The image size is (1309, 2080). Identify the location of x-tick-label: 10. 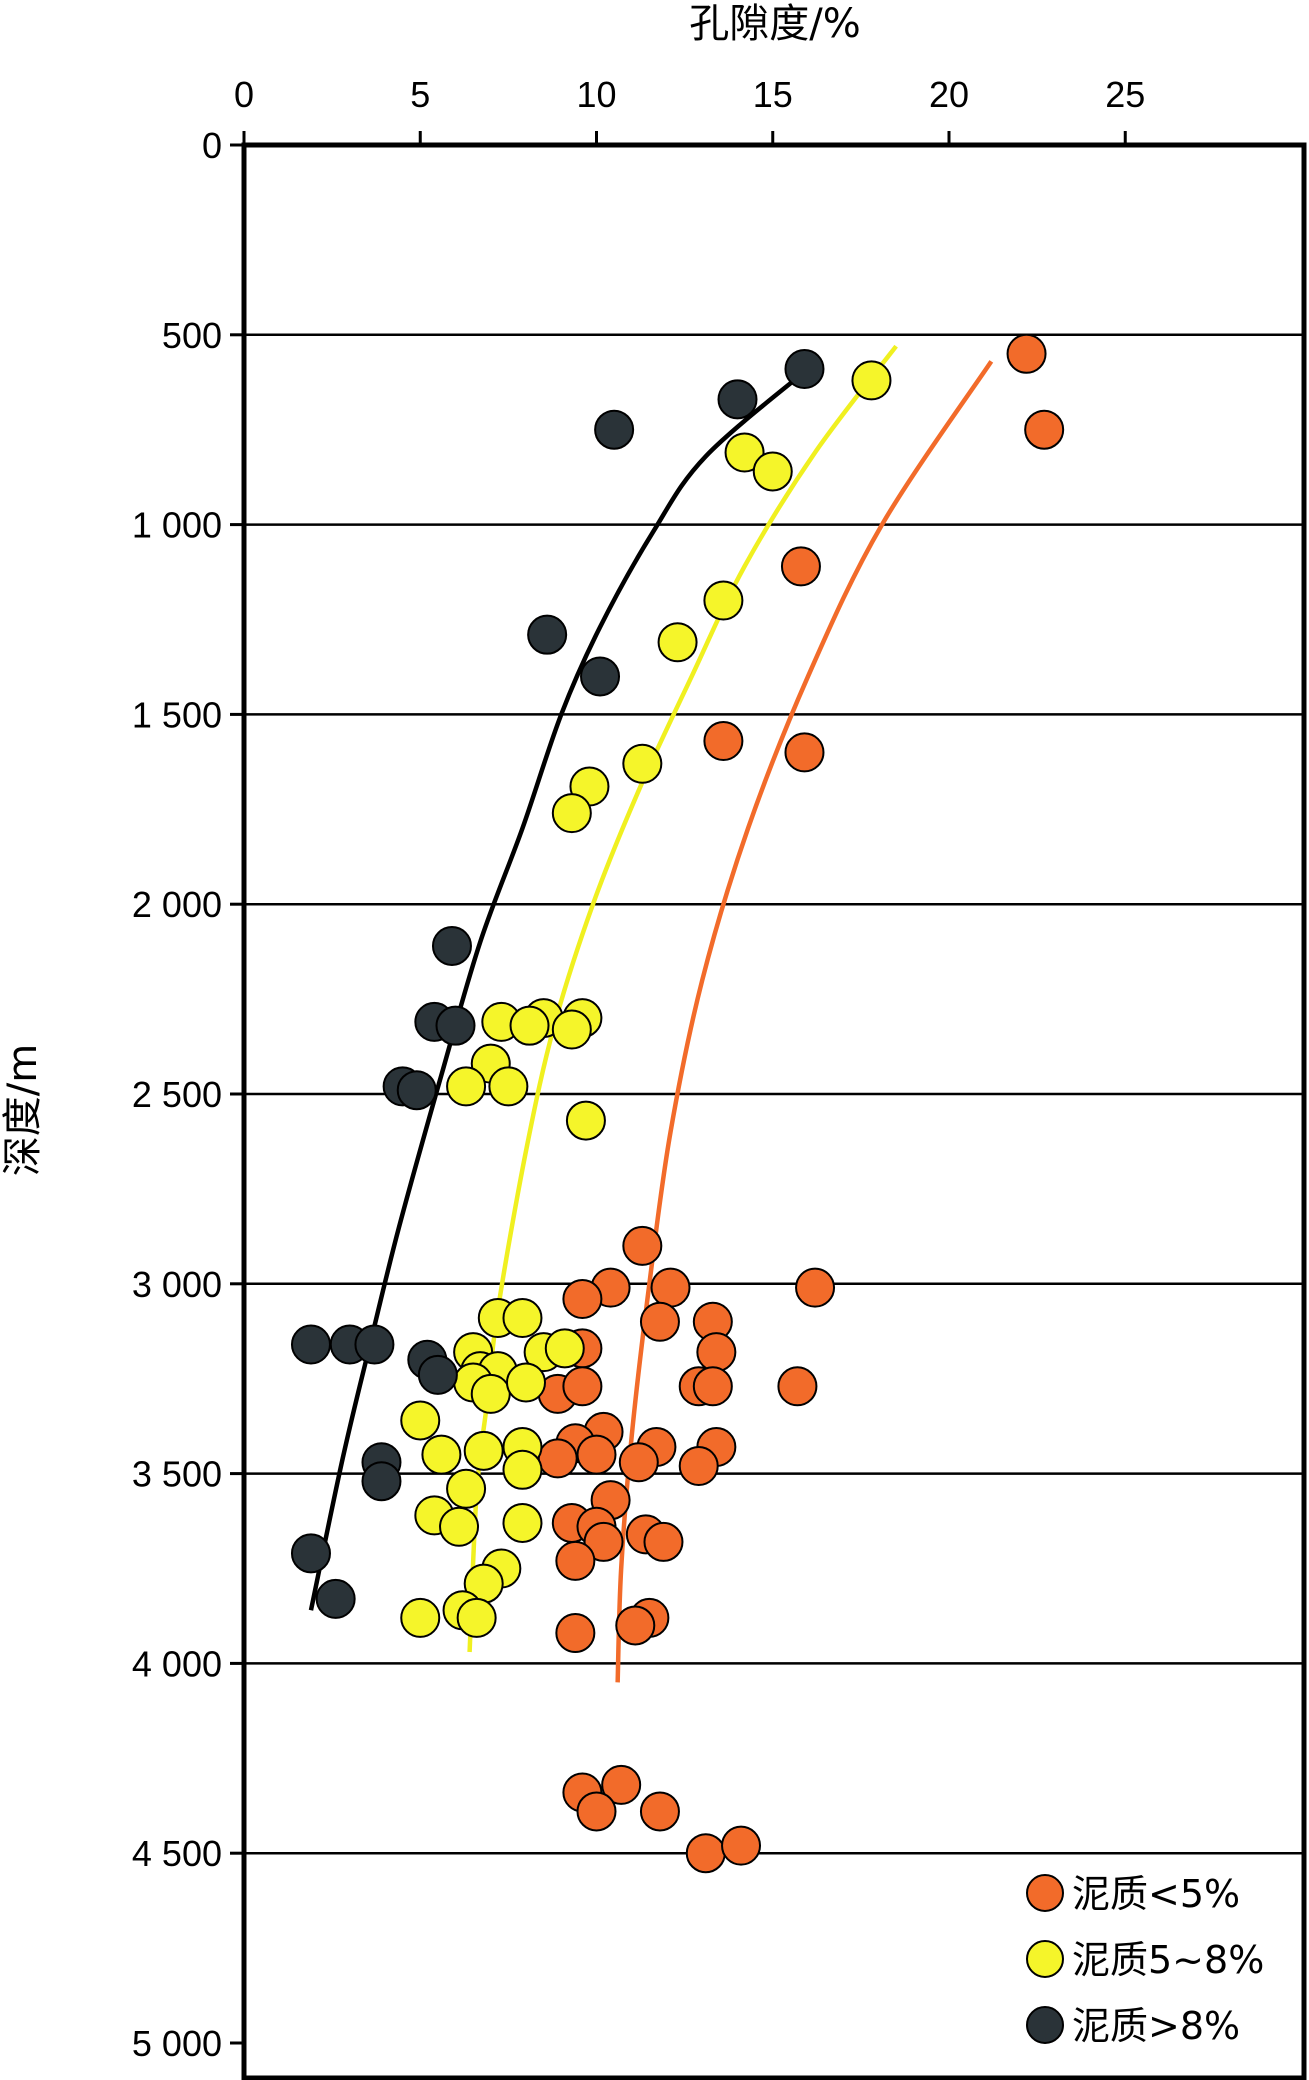
(596, 94).